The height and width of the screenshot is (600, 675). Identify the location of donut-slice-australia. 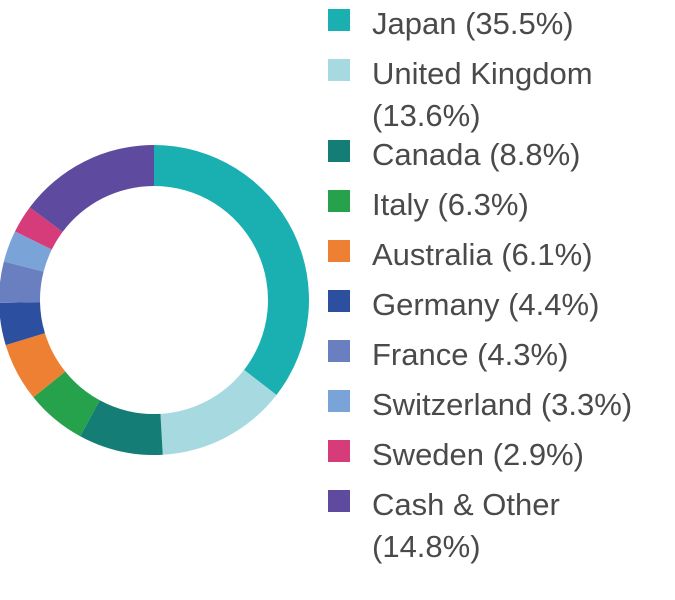
(35, 365).